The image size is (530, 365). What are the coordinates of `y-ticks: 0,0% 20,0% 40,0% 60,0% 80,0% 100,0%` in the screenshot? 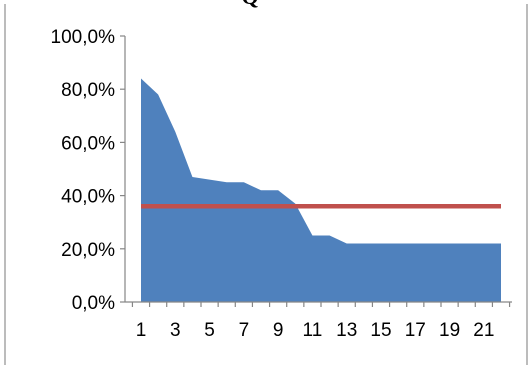 It's located at (88, 170).